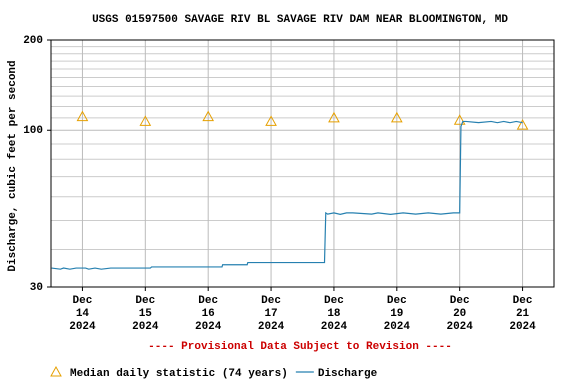 The width and height of the screenshot is (576, 384). Describe the element at coordinates (145, 314) in the screenshot. I see `x-tick-label: Dec 15 2024` at that location.